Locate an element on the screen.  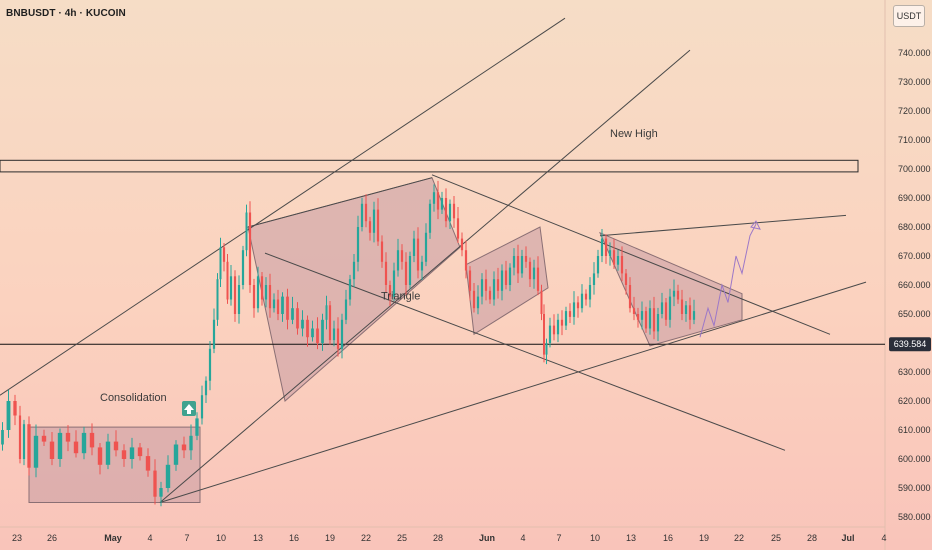
consolidation-label: Consolidation is located at coordinates (133, 398).